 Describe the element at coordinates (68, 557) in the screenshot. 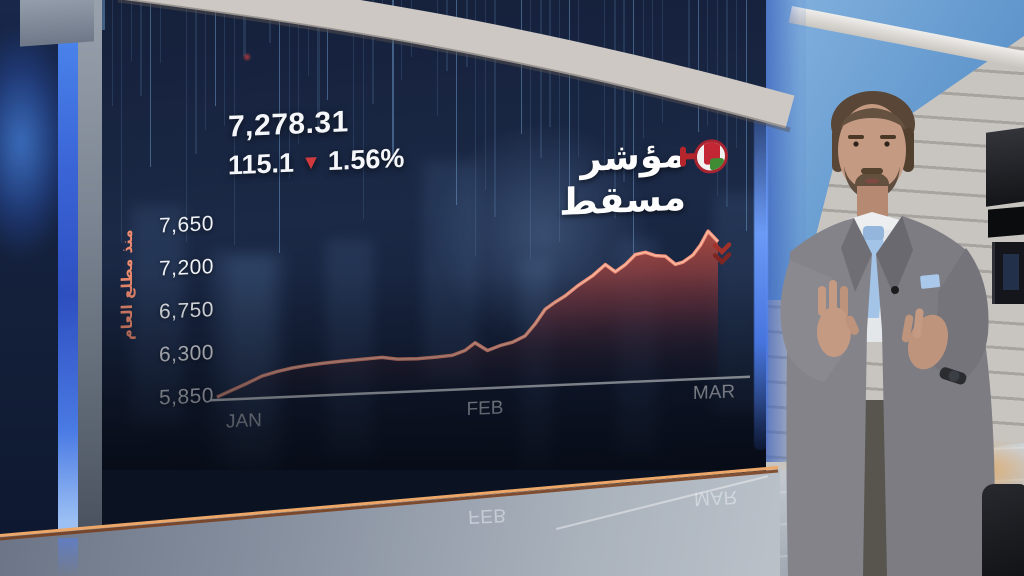

I see `blue-strip-reflection` at that location.